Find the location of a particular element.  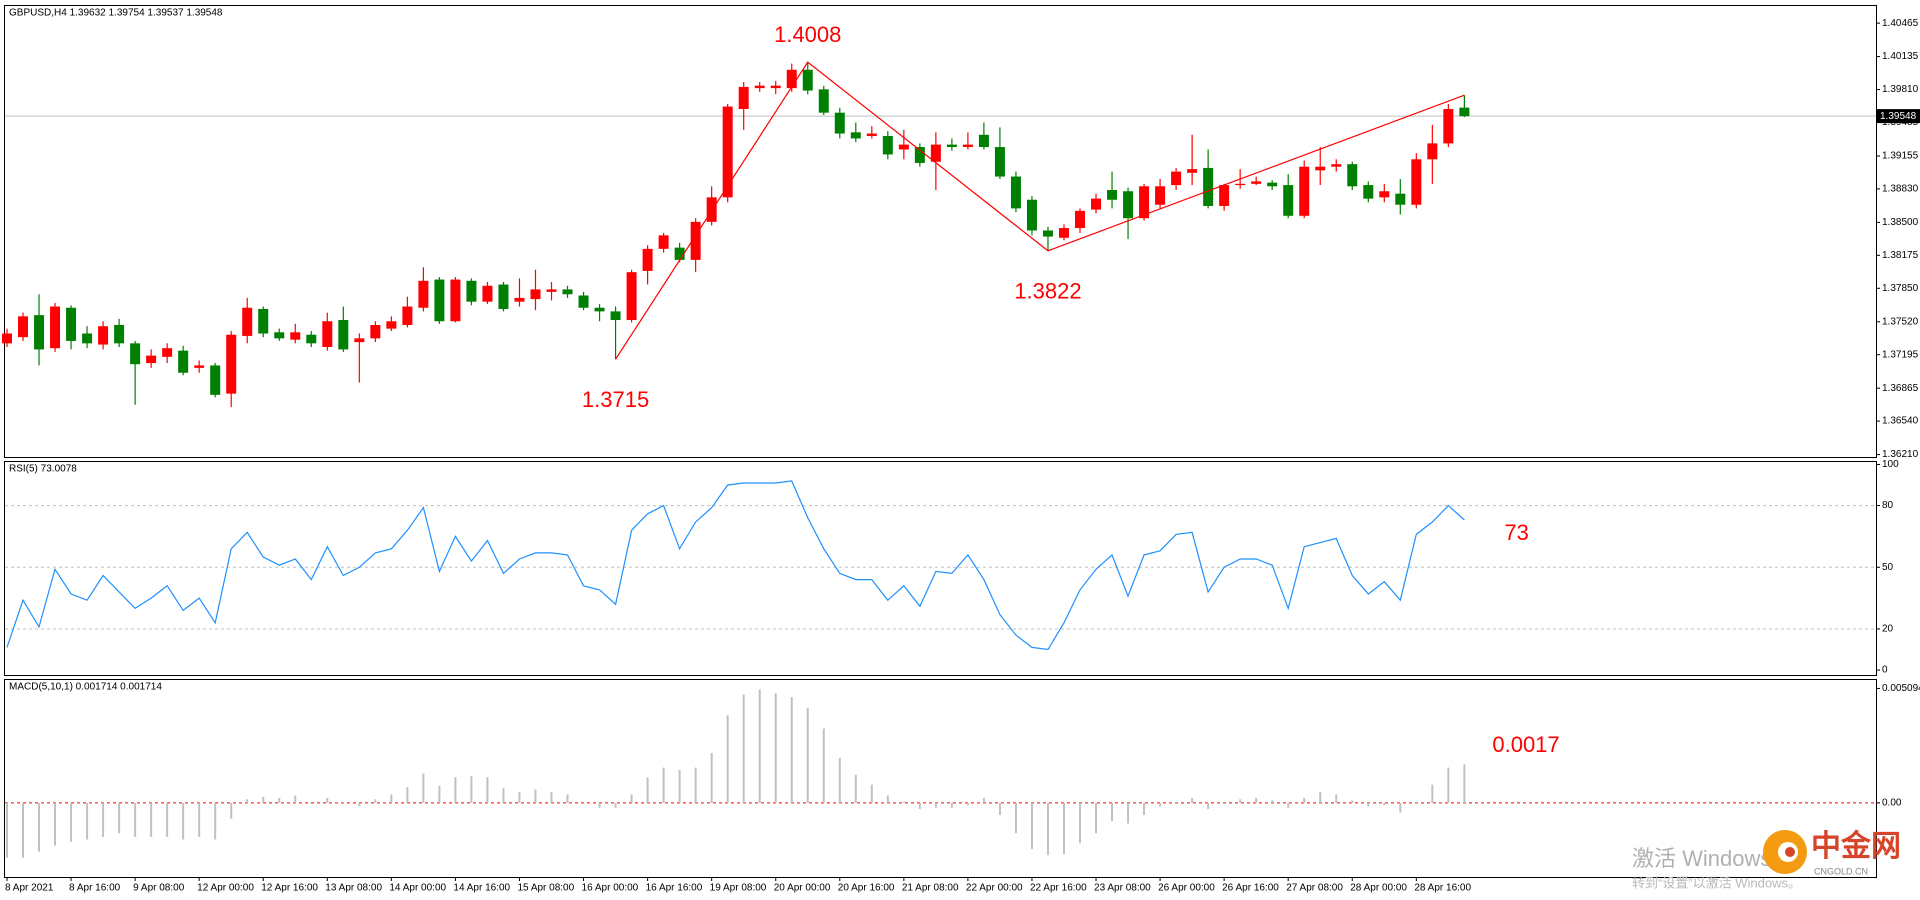

x-tick-label: 20 Apr 16:00 is located at coordinates (866, 888).